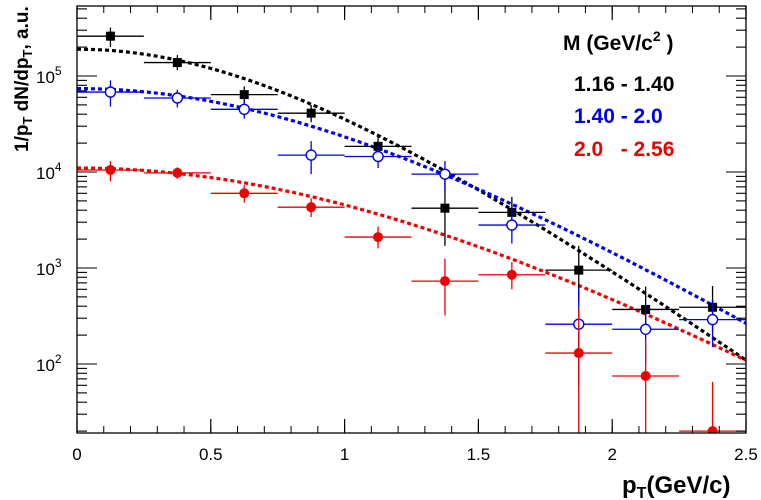  Describe the element at coordinates (380, 466) in the screenshot. I see `bottom-mask` at that location.